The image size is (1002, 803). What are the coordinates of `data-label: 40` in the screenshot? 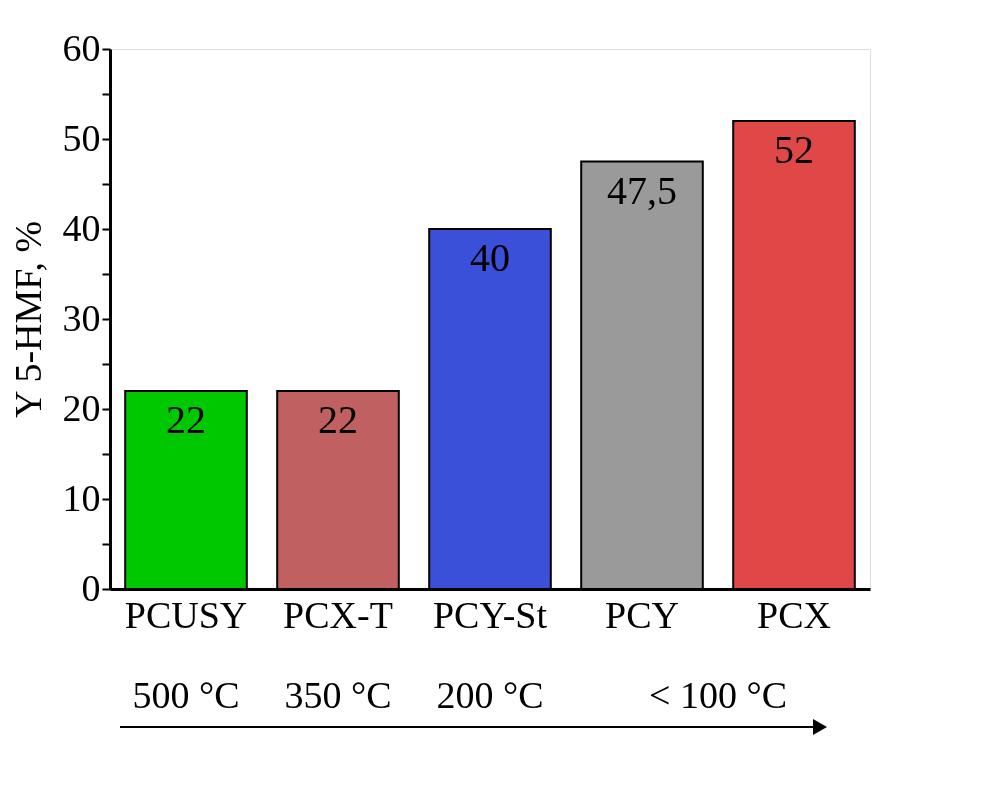 It's located at (490, 257).